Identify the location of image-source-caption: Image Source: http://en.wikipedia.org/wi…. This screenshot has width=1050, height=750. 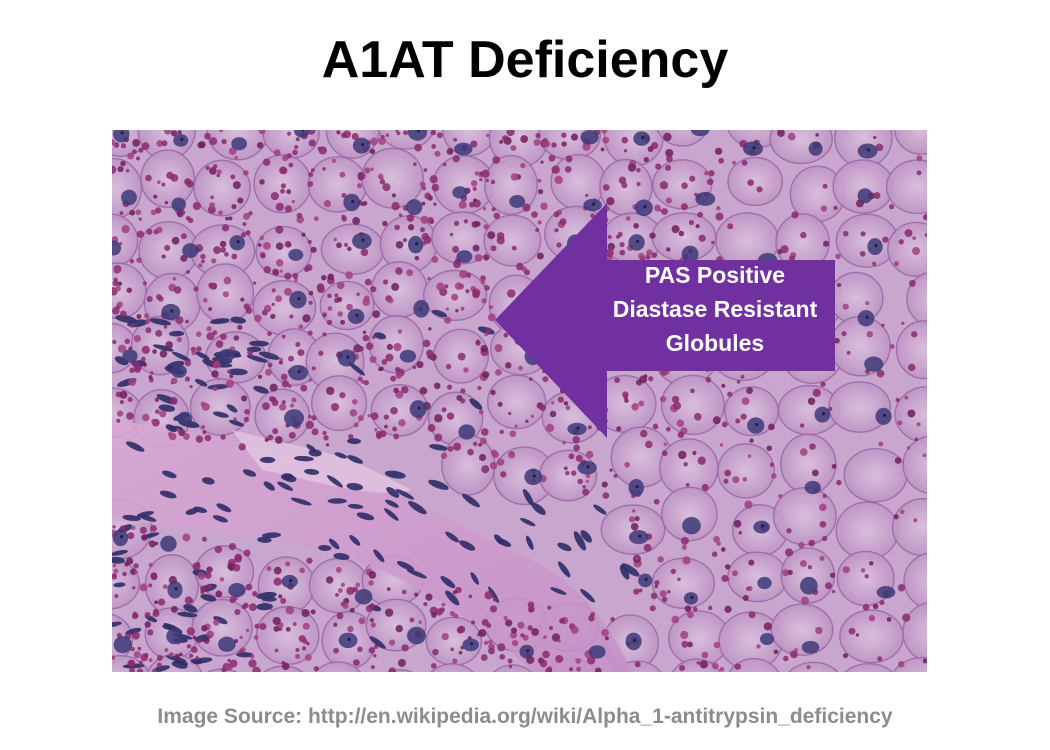
(525, 716).